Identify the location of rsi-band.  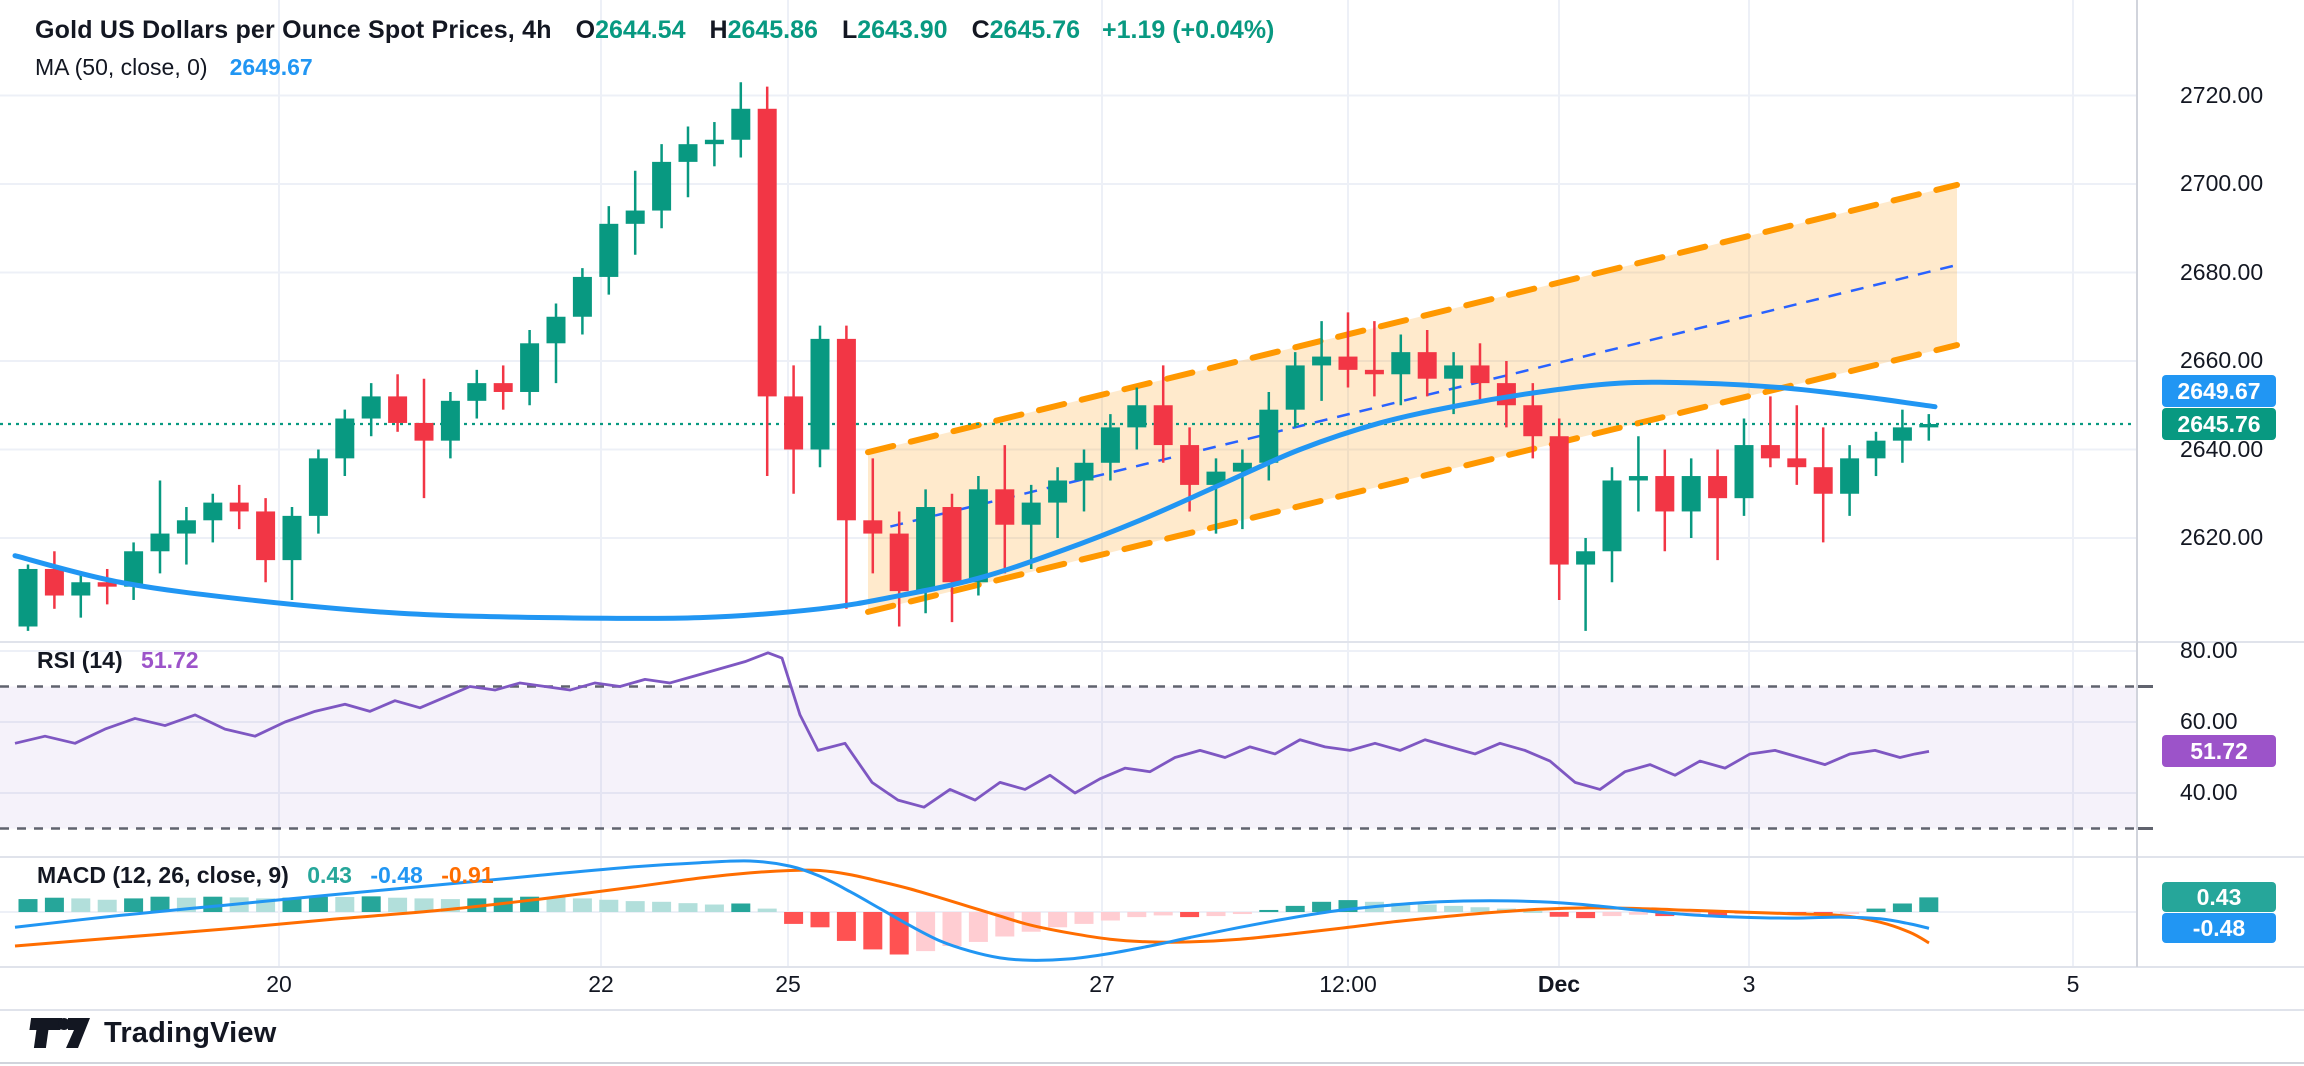
(1076, 757).